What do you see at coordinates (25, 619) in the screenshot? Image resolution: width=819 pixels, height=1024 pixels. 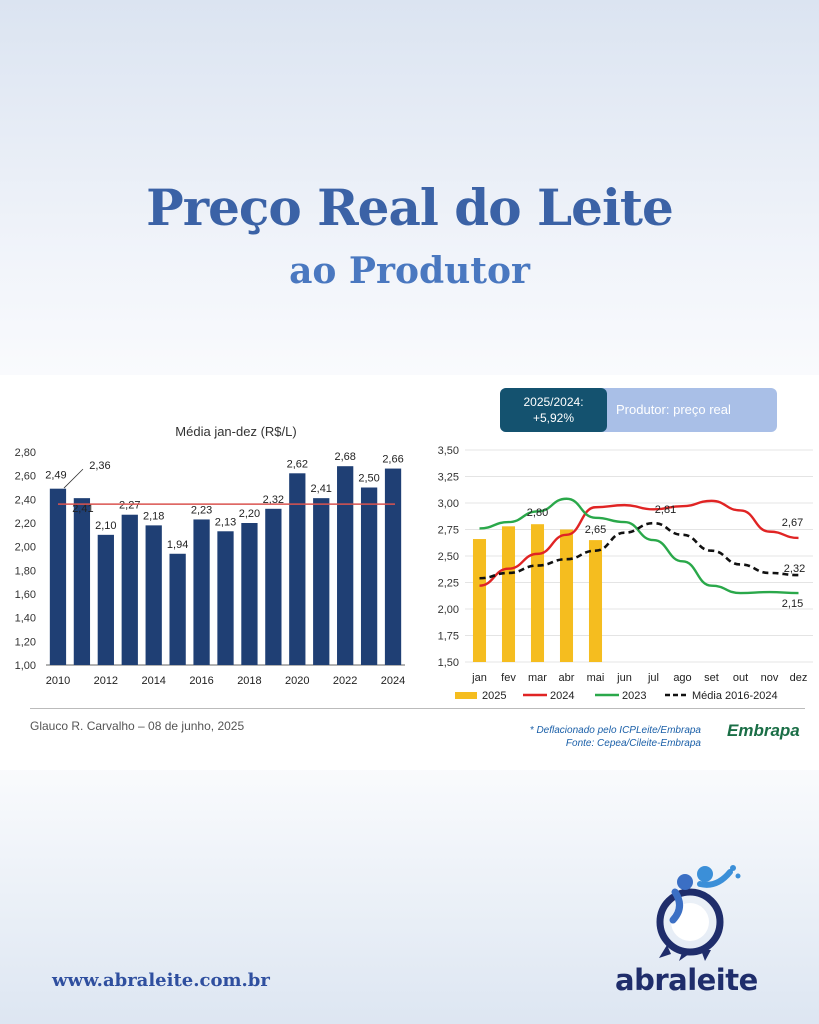 I see `y-tick-label: 1,40` at bounding box center [25, 619].